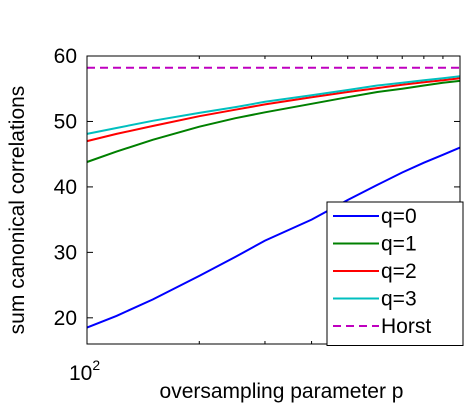  I want to click on y-axis-label: sum canonical correlations, so click(17, 210).